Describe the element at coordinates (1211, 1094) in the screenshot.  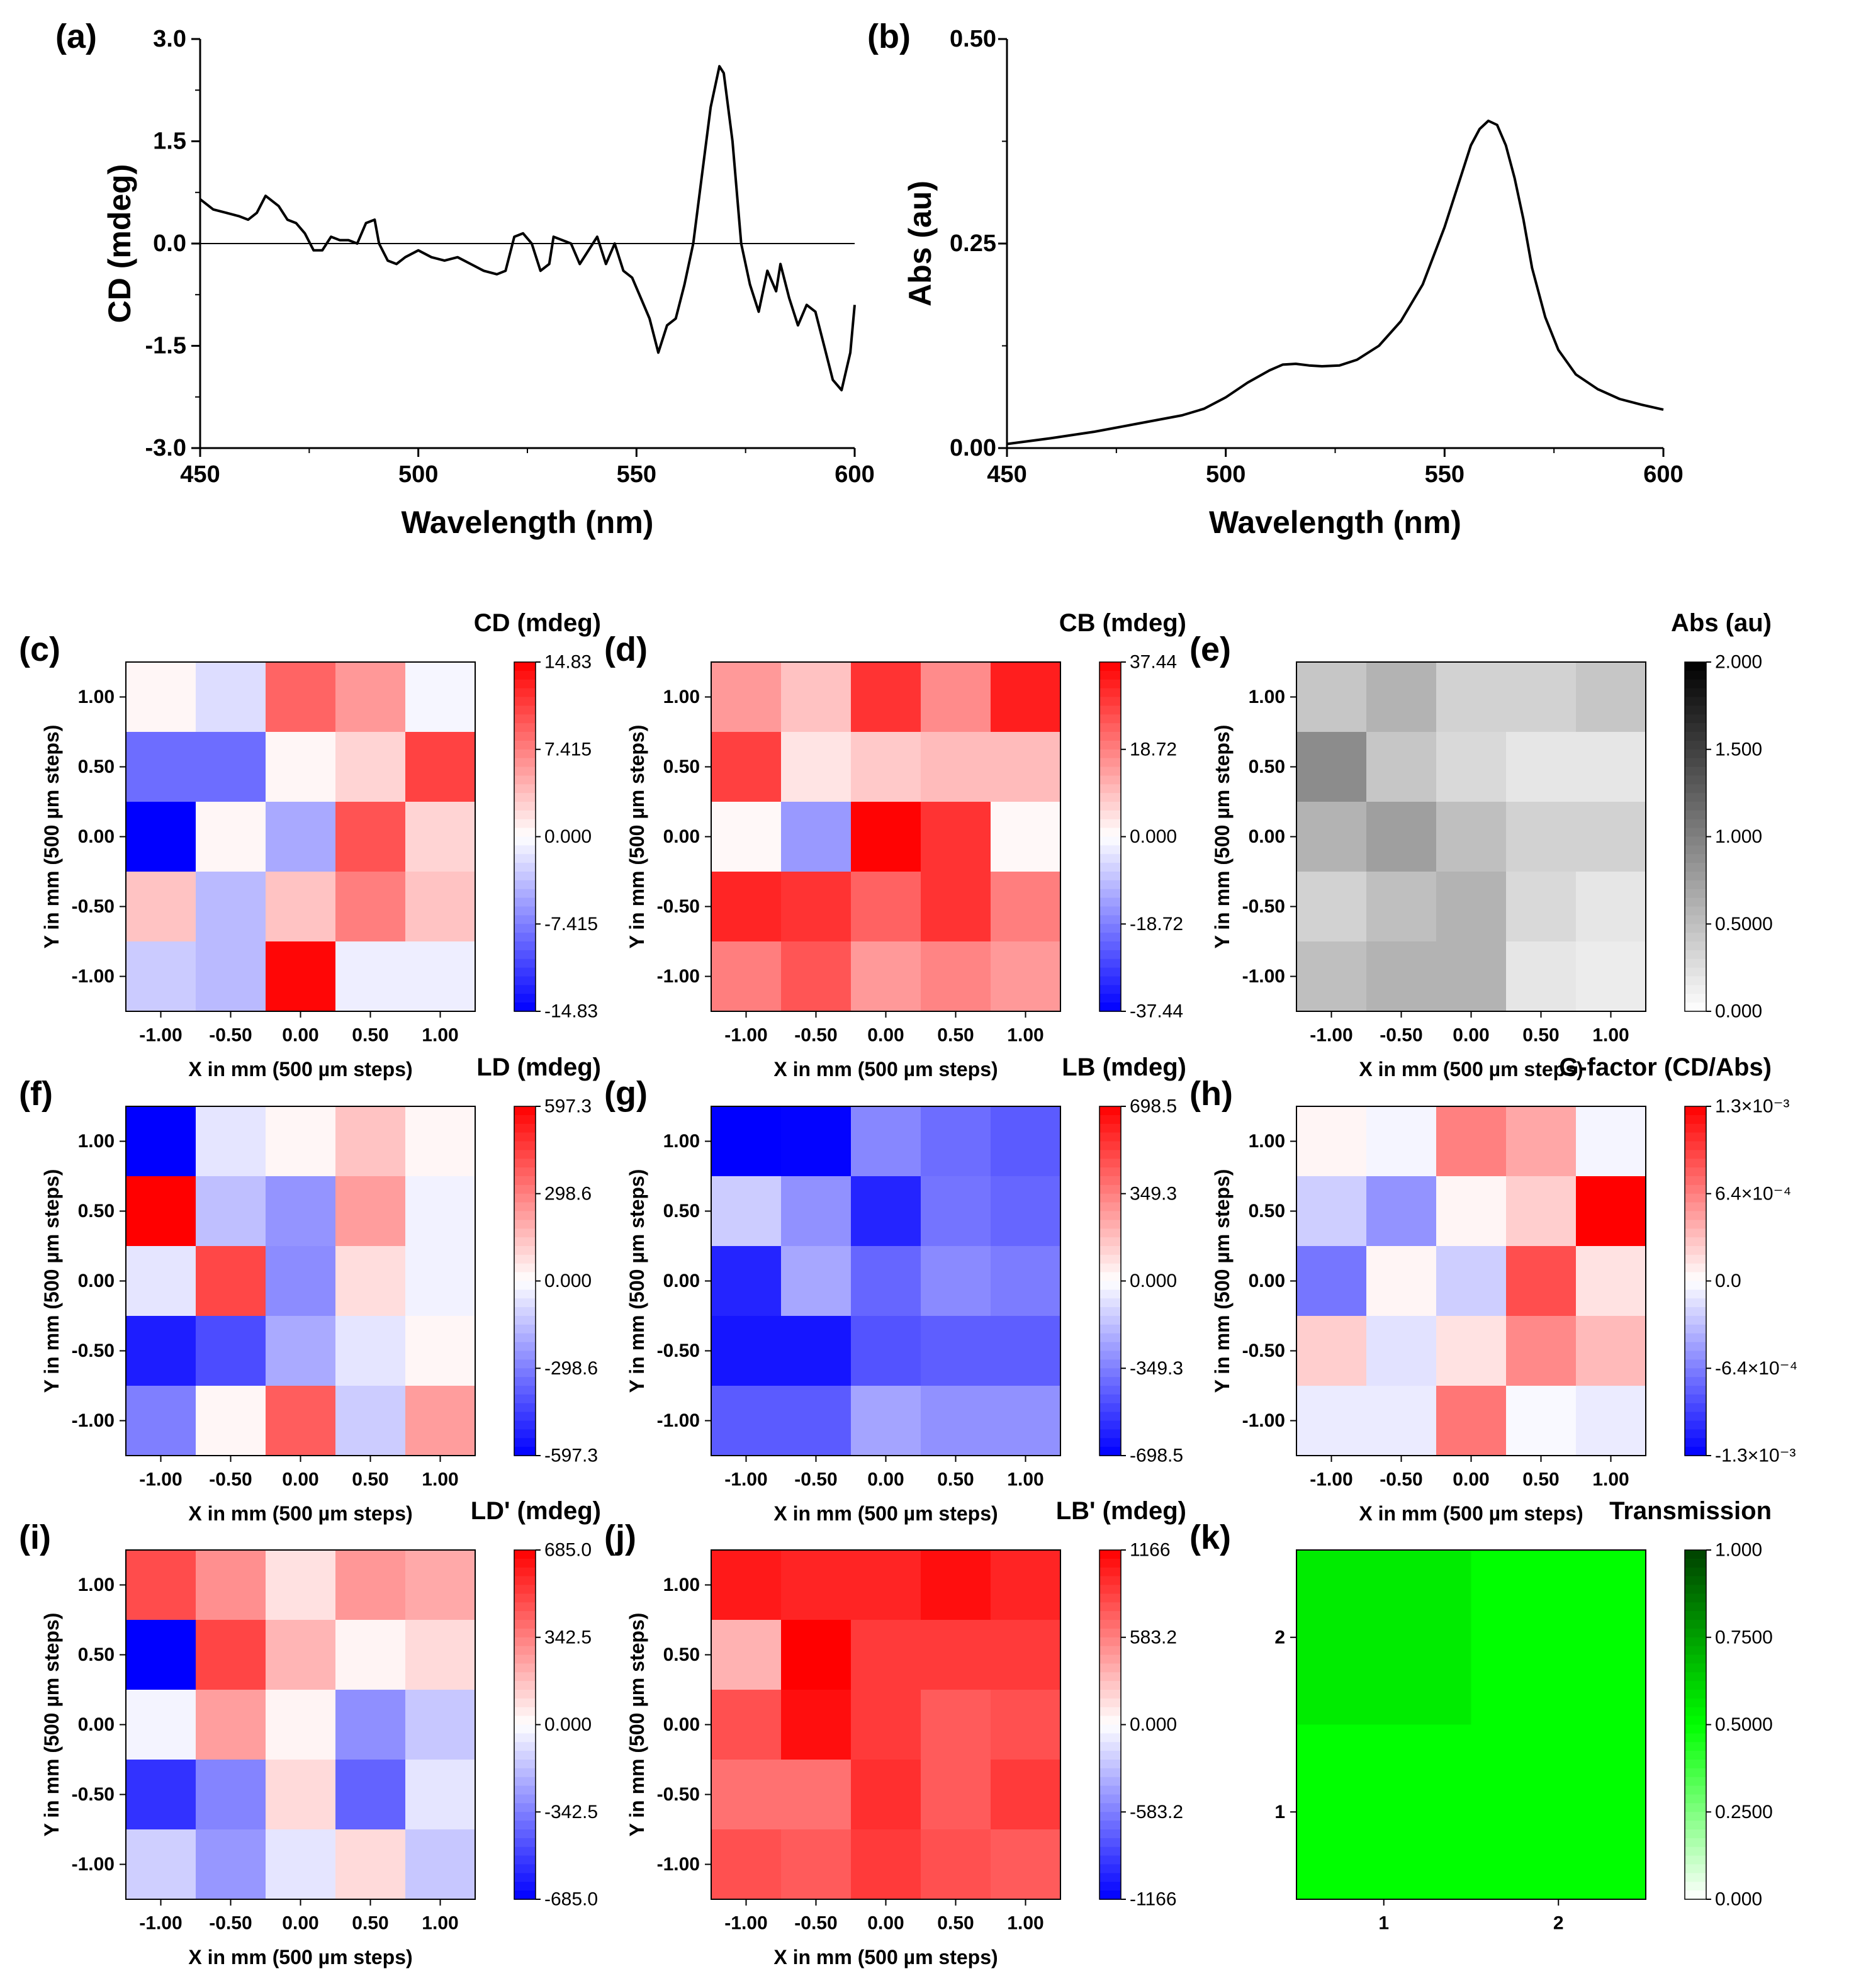
I see `panel-label-h: (h)` at that location.